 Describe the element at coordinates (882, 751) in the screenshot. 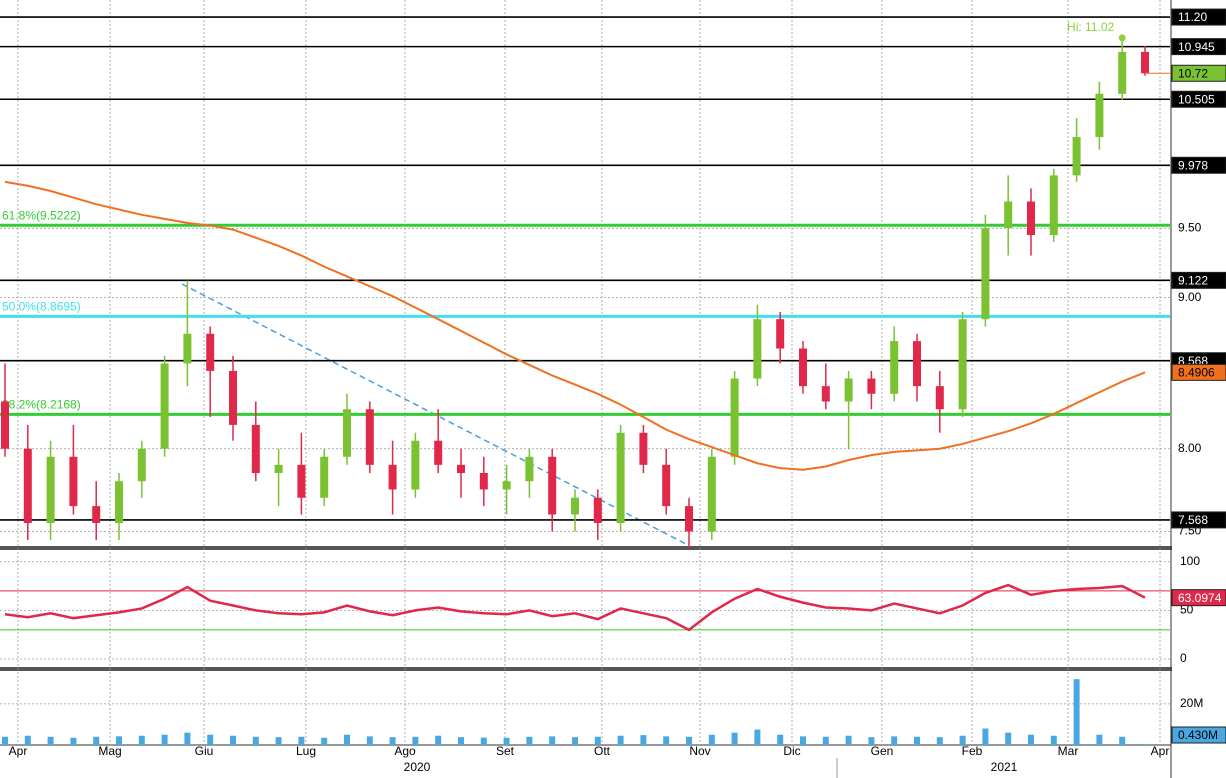

I see `x-tick-label: Gen` at that location.